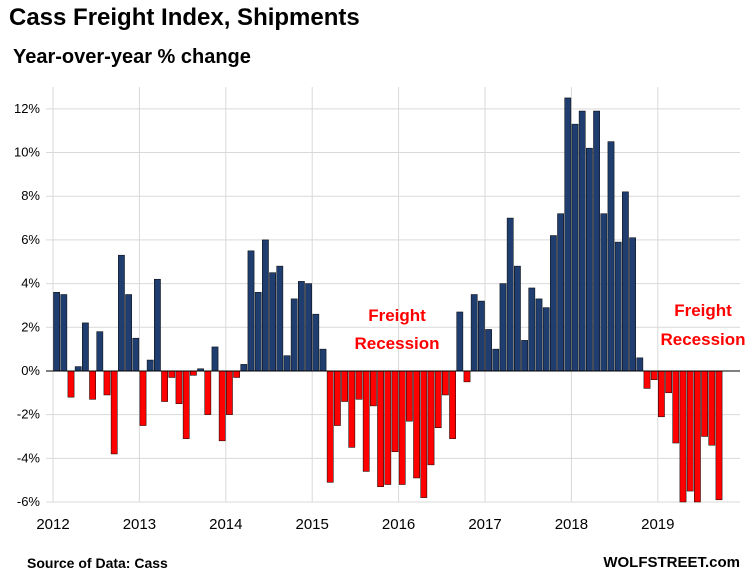  Describe the element at coordinates (702, 339) in the screenshot. I see `annotation-recession-2-line-2: Recession` at that location.